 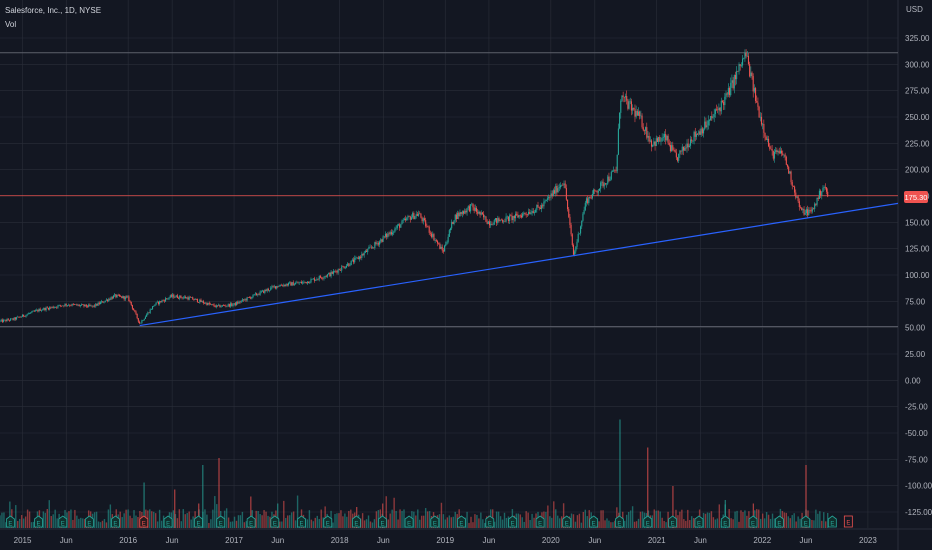 I want to click on upcoming-earnings-marker-icon, so click(x=848, y=521).